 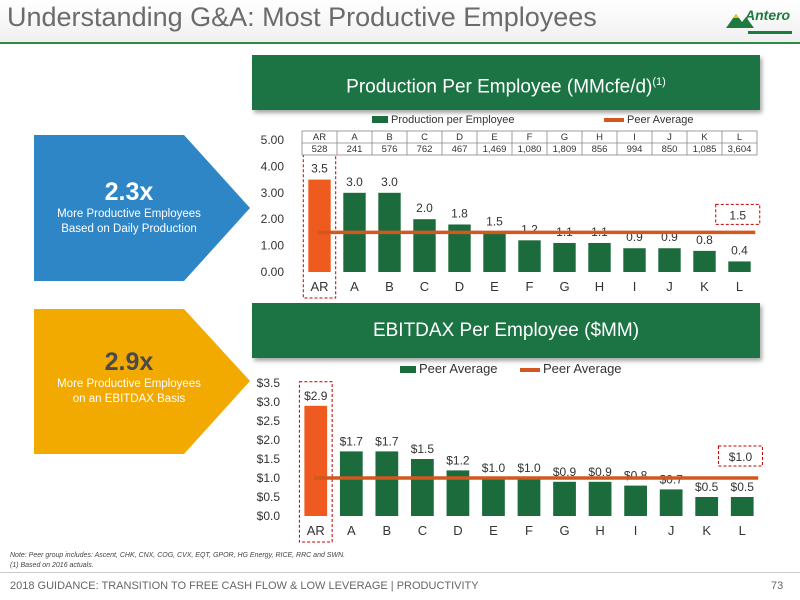 What do you see at coordinates (460, 149) in the screenshot?
I see `production-table-value-cell: 467` at bounding box center [460, 149].